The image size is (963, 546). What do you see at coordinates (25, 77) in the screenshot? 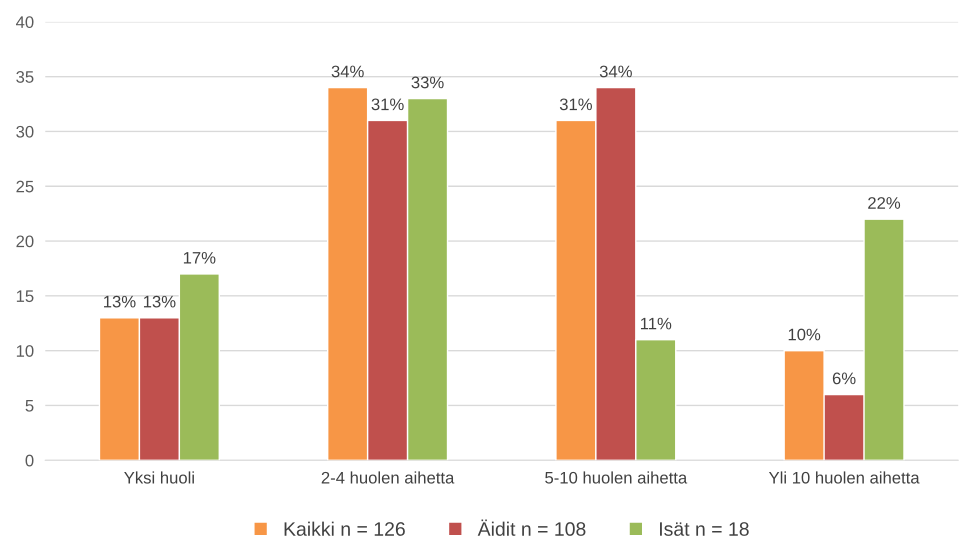
I see `y-tick-label: 35` at bounding box center [25, 77].